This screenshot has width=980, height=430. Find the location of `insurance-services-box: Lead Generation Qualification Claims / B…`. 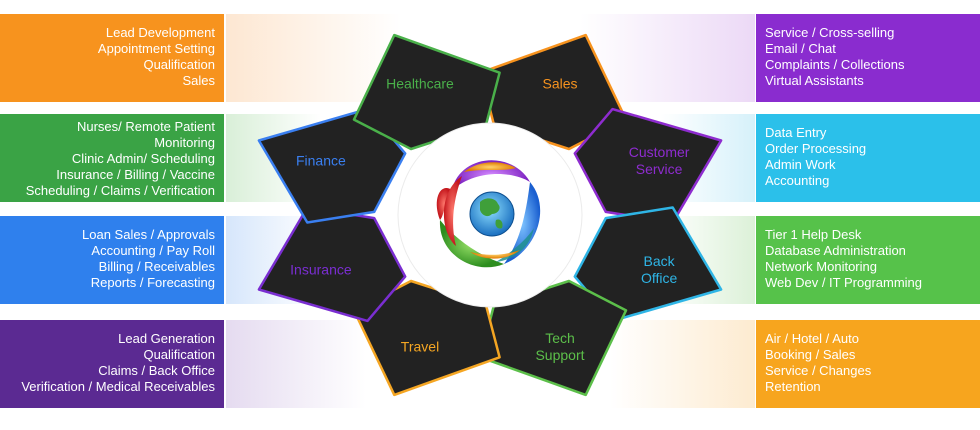

insurance-services-box: Lead Generation Qualification Claims / B… is located at coordinates (112, 364).